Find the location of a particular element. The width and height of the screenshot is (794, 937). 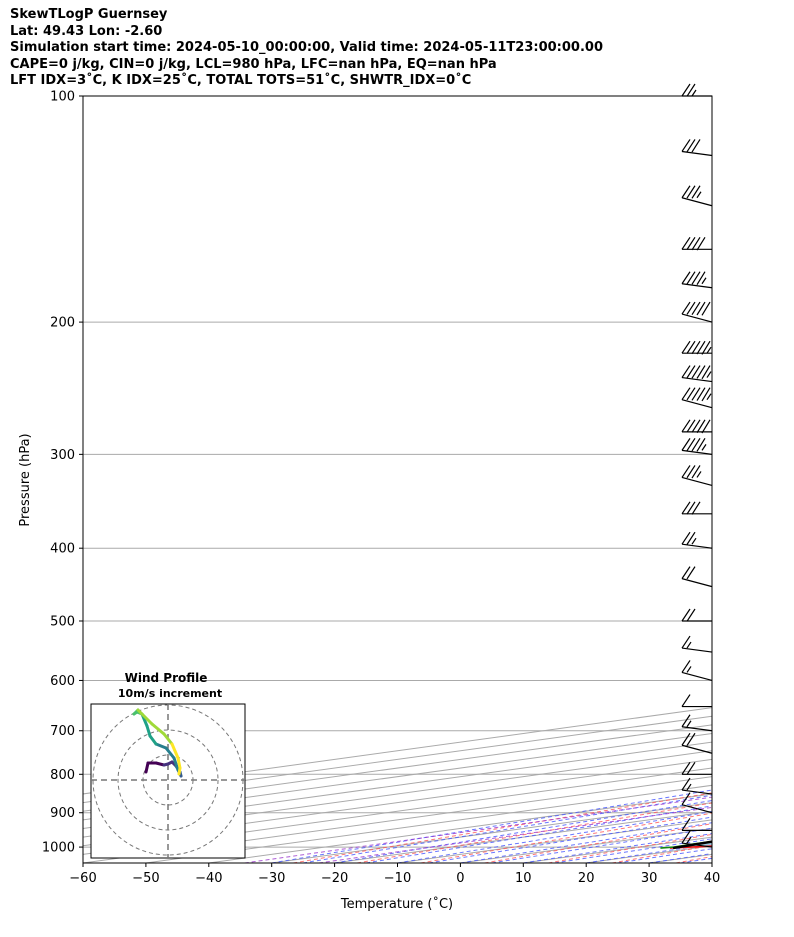

hodograph-inset: Wind Profile 10m/s increment is located at coordinates (168, 765).